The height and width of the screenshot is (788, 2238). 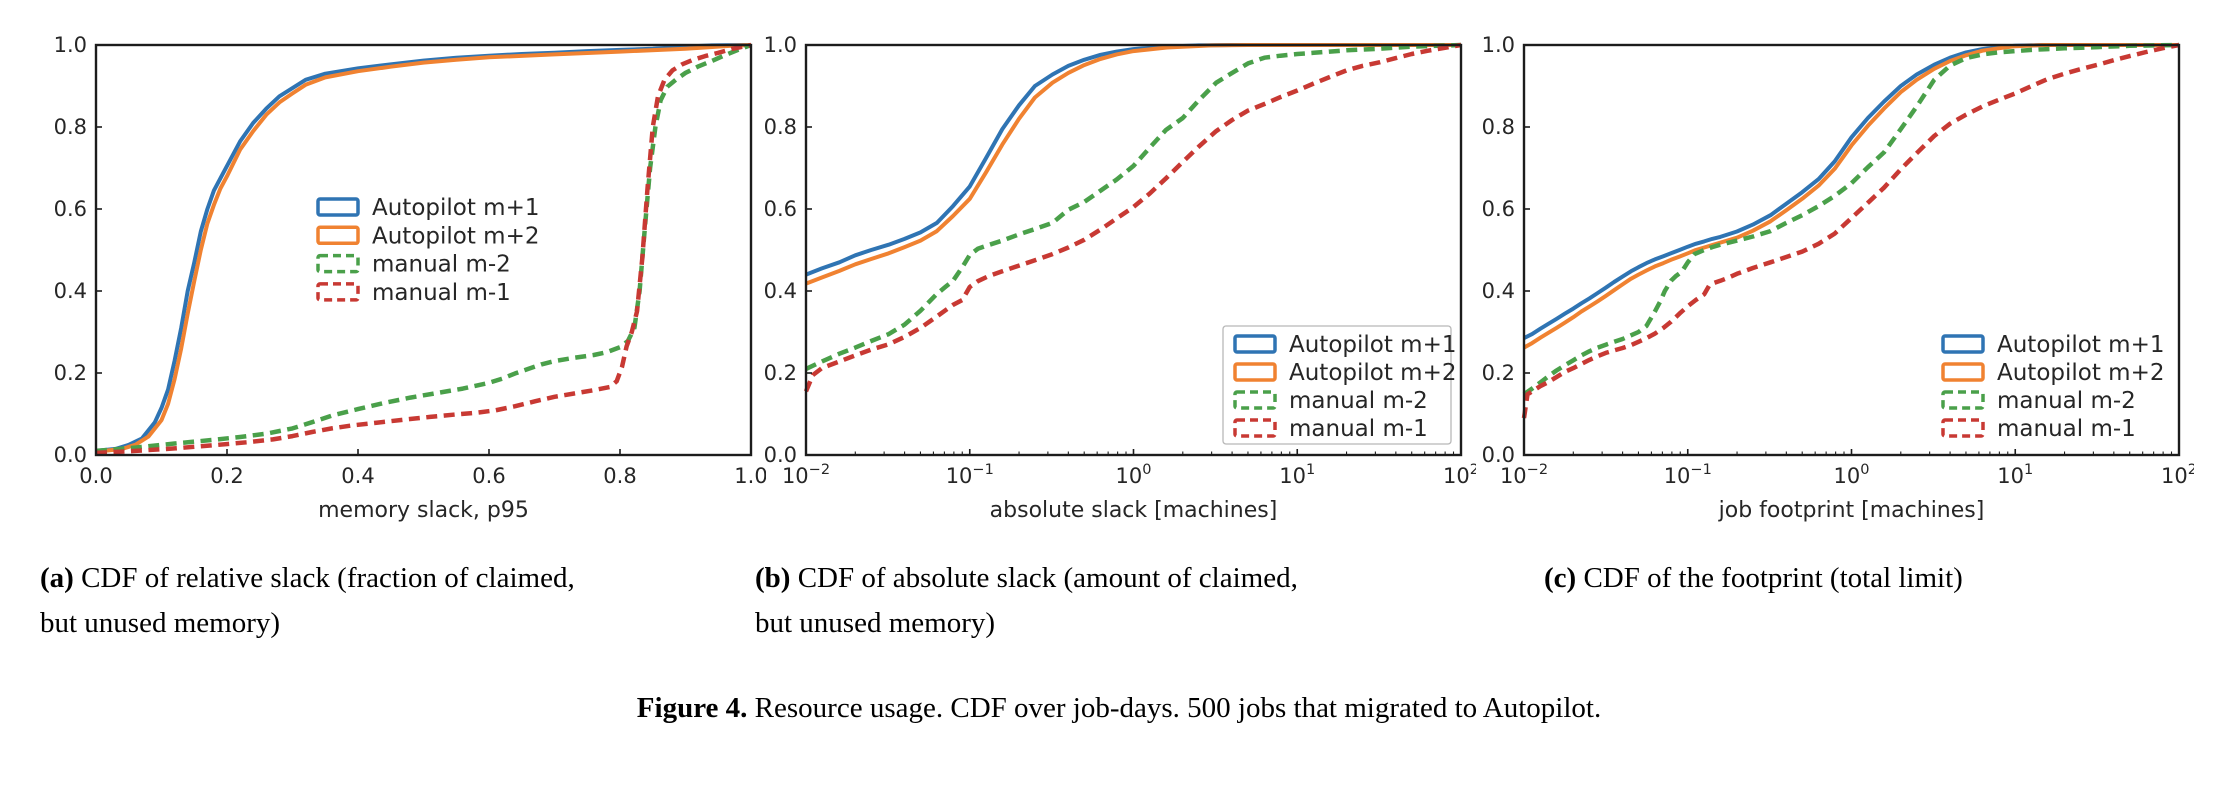 I want to click on caption-c-tag: (c), so click(x=1560, y=578).